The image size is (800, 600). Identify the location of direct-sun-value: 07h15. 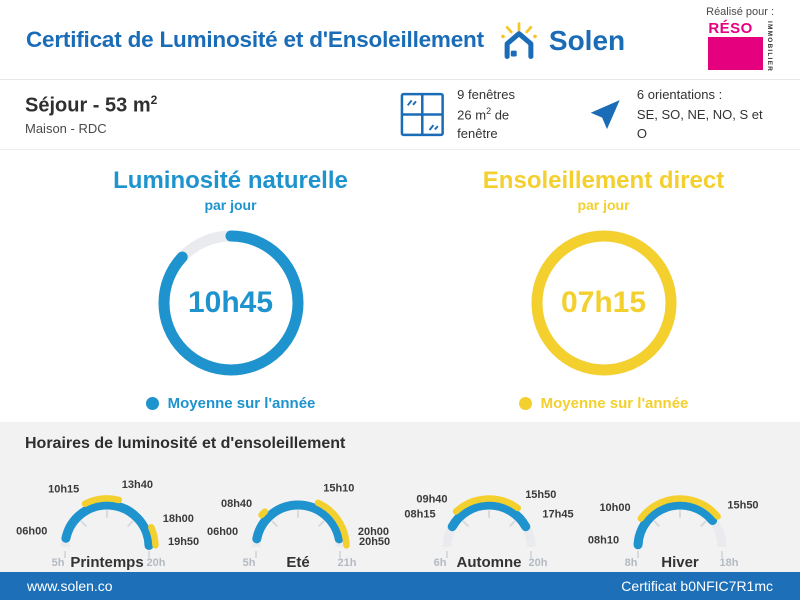
(603, 302).